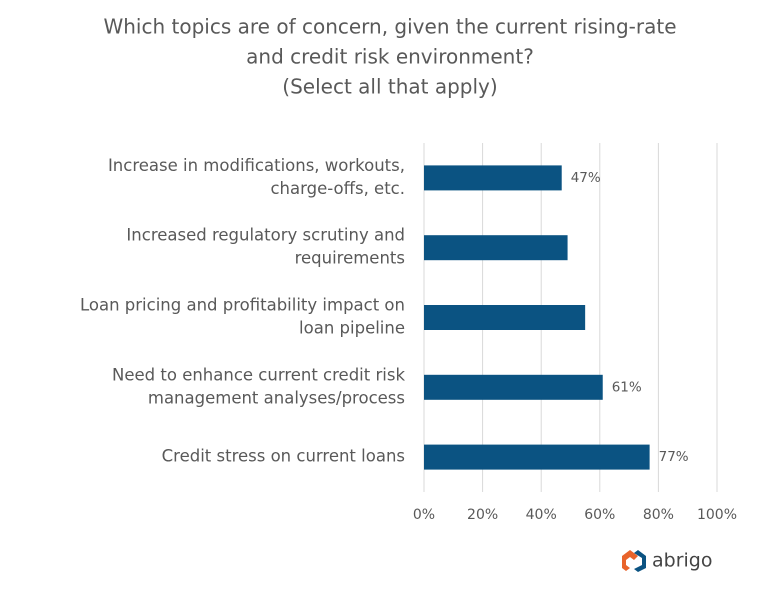 The height and width of the screenshot is (600, 780). I want to click on y-tick-label: charge-offs, etc., so click(337, 188).